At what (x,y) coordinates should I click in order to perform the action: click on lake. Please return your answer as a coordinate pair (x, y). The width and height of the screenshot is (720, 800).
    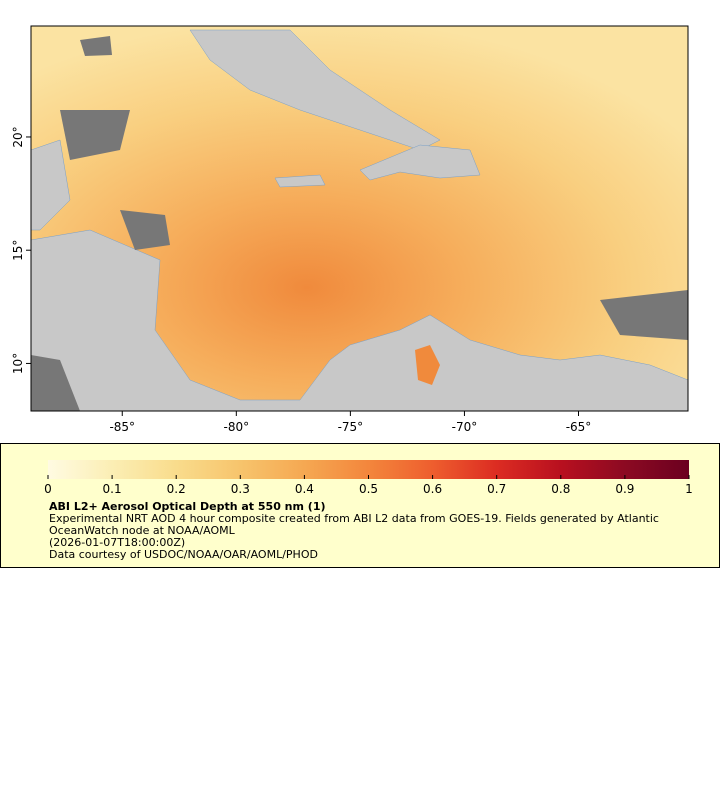
    Looking at the image, I should click on (427, 365).